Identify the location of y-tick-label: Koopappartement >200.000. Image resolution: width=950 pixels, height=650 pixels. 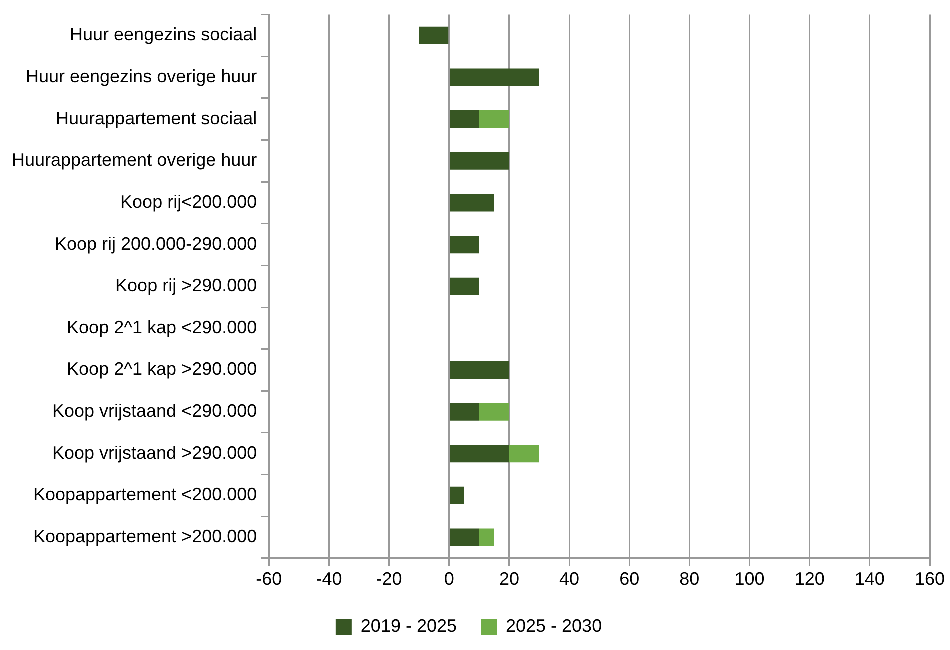
(145, 536).